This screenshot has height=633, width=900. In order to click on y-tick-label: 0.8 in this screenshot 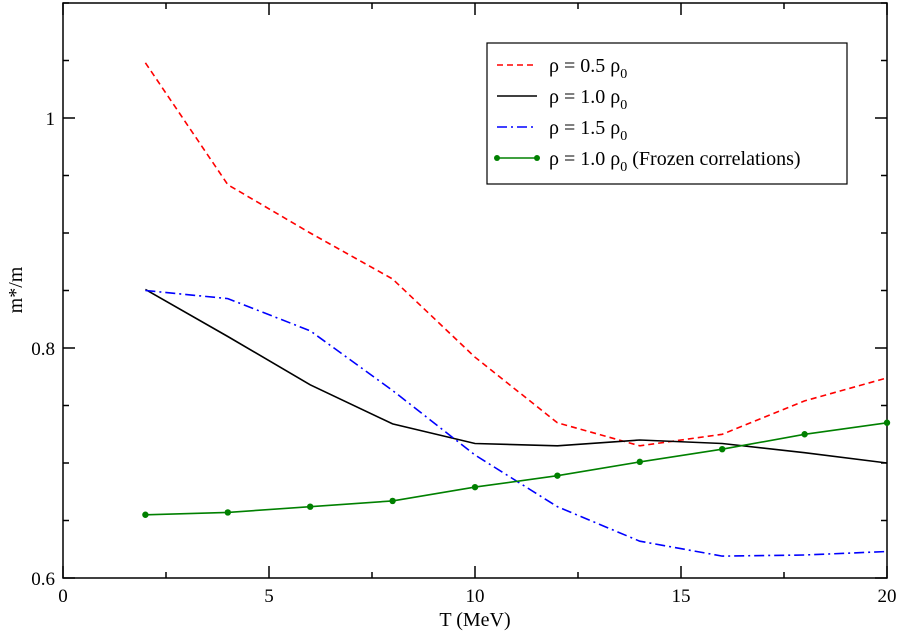, I will do `click(43, 349)`.